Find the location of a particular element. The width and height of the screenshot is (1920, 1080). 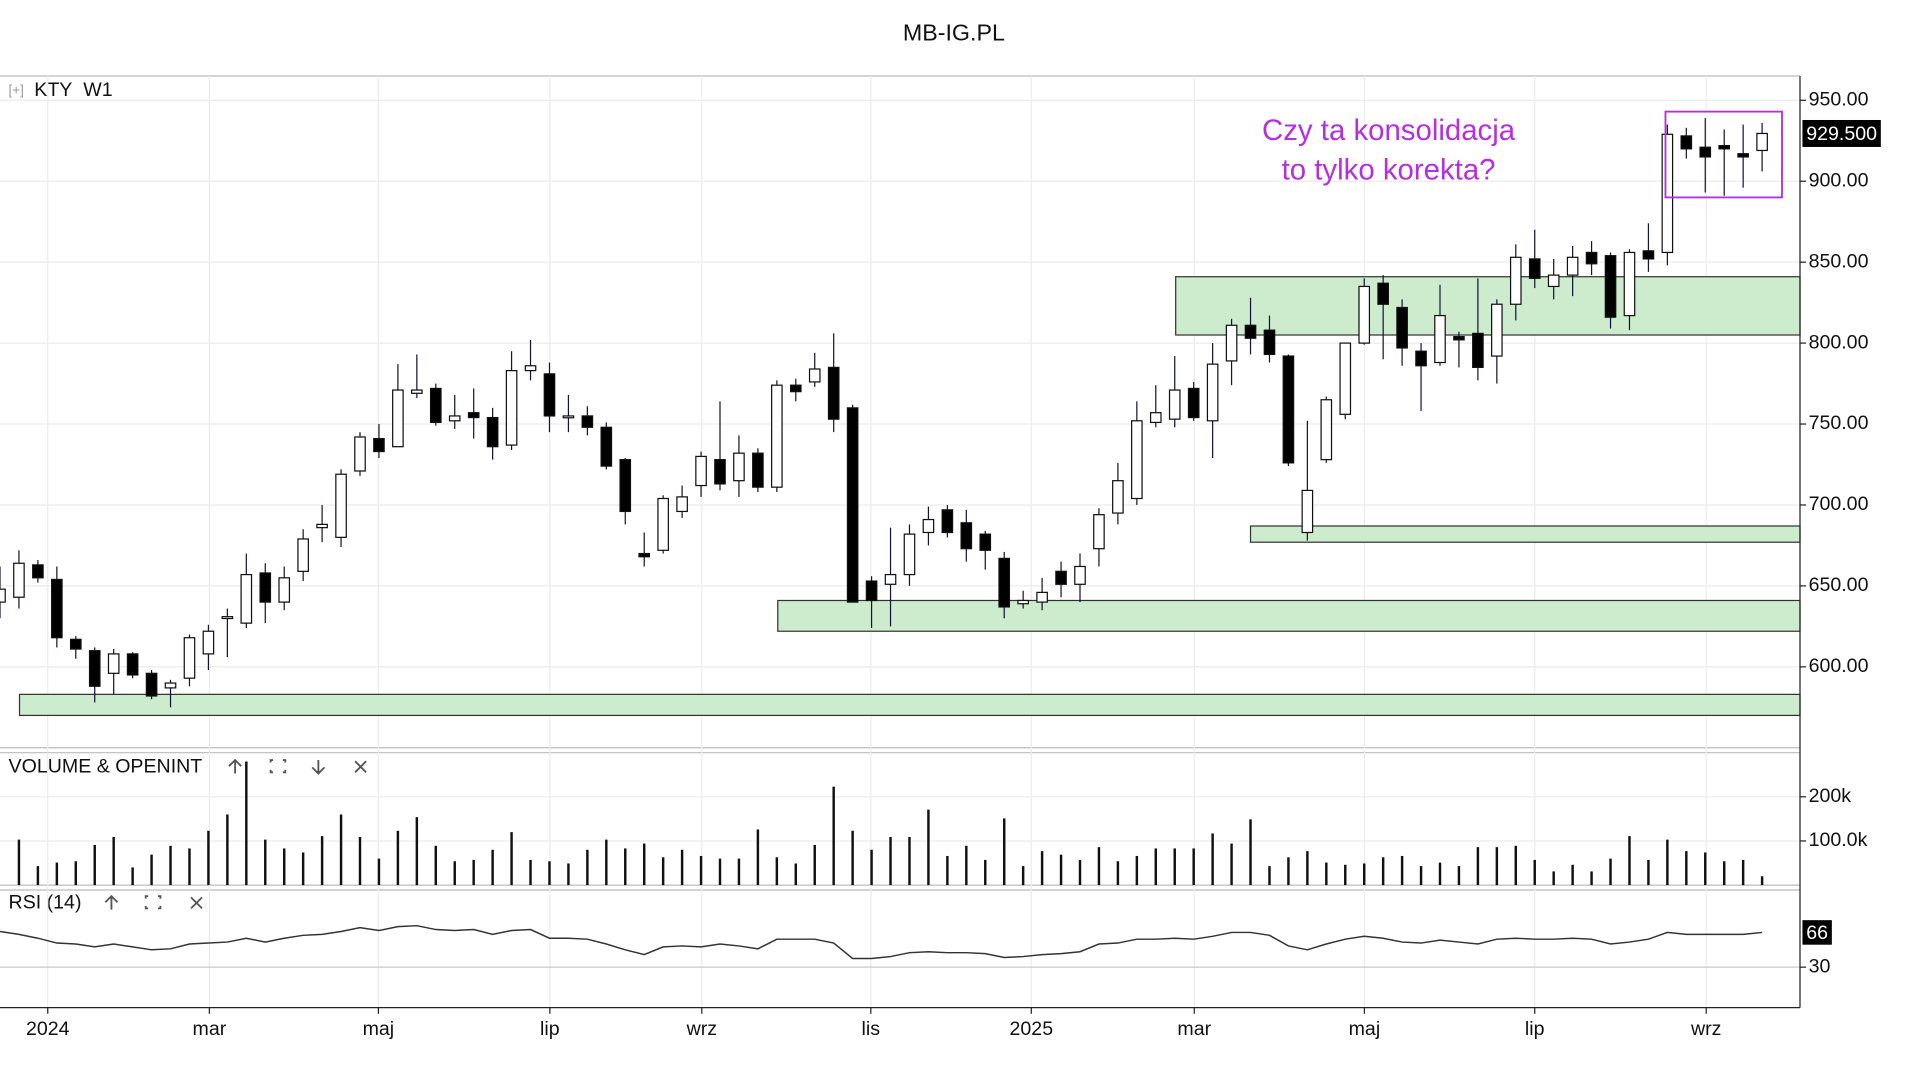

volume-panel-icons is located at coordinates (297, 766).